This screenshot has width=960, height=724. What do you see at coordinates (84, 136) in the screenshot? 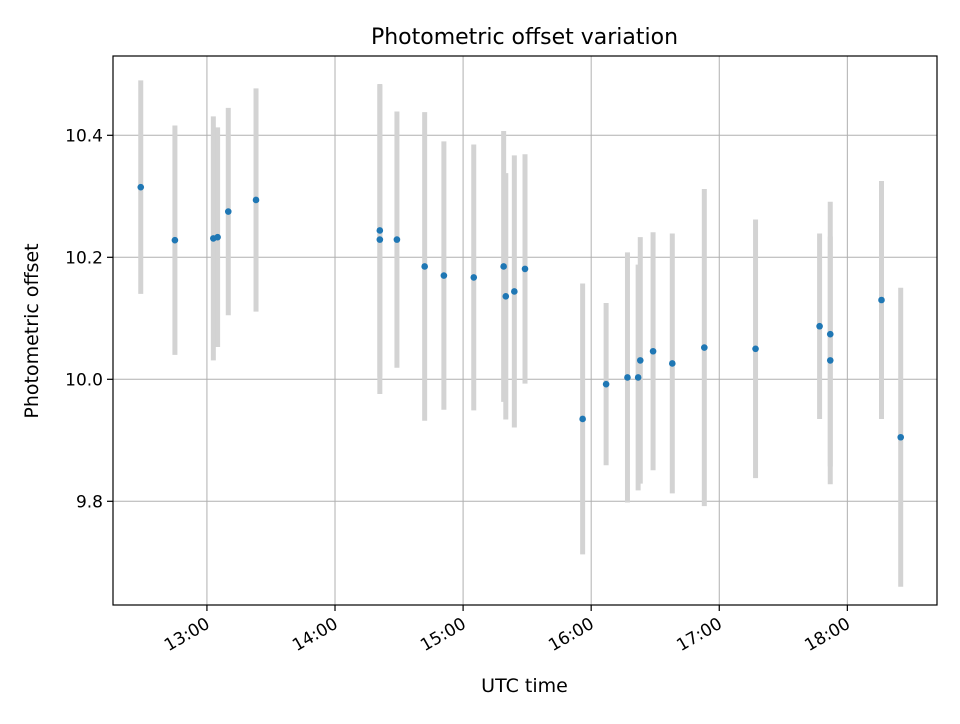
I see `y-tick-label: 10.4` at bounding box center [84, 136].